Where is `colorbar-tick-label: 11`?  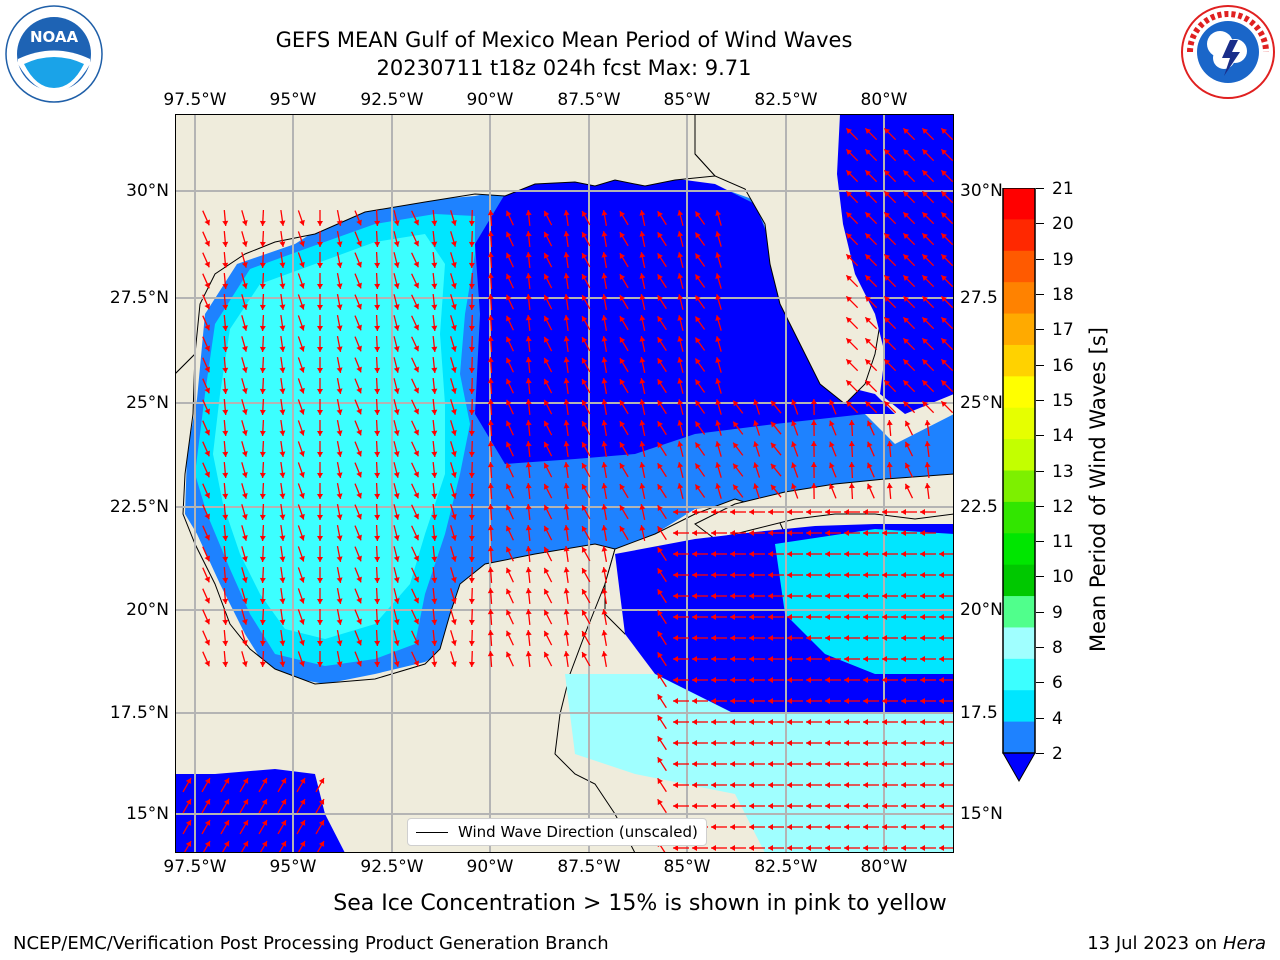 colorbar-tick-label: 11 is located at coordinates (1063, 542).